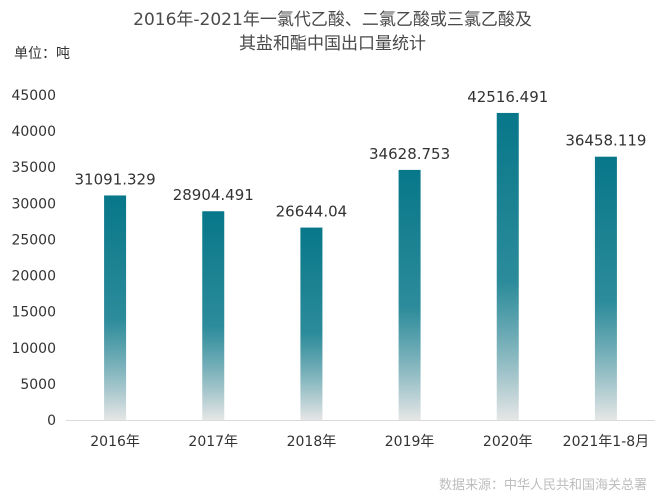  I want to click on data-label: 36458.119, so click(605, 141).